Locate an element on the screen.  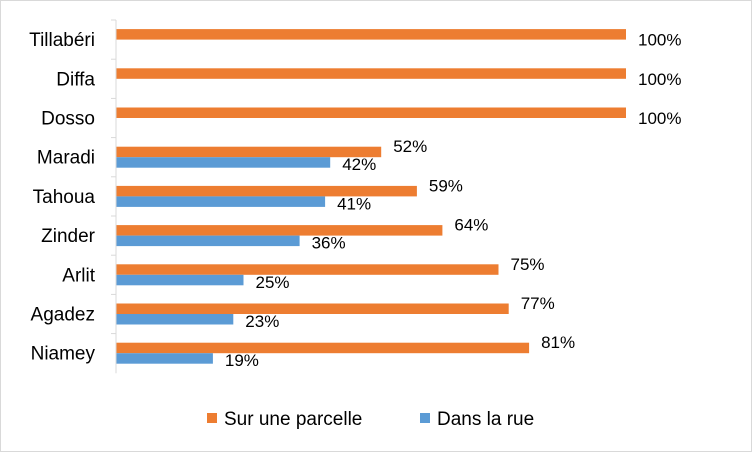
bar-dans-la-rue-zinder is located at coordinates (208, 241).